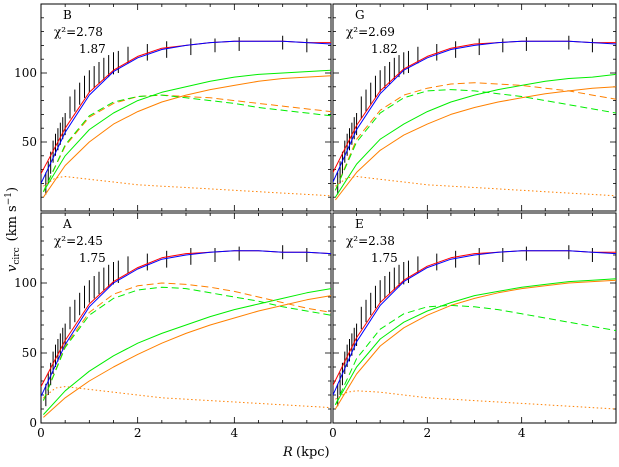  What do you see at coordinates (313, 452) in the screenshot?
I see `x-axis-label-unit: (kpc)` at bounding box center [313, 452].